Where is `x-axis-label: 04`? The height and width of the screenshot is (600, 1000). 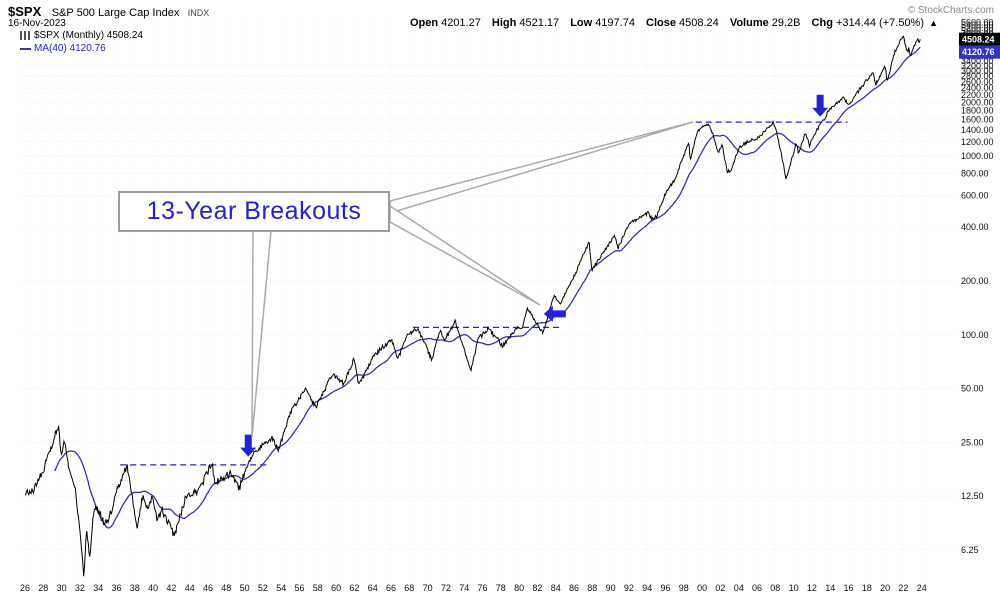
x-axis-label: 04 is located at coordinates (739, 588).